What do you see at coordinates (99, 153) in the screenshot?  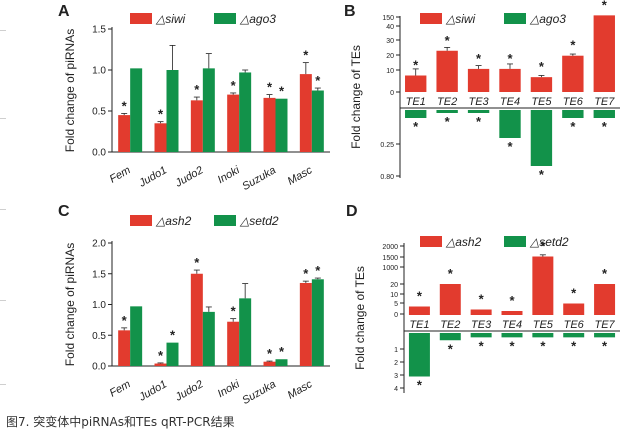 I see `y-tick-label: 0.0` at bounding box center [99, 153].